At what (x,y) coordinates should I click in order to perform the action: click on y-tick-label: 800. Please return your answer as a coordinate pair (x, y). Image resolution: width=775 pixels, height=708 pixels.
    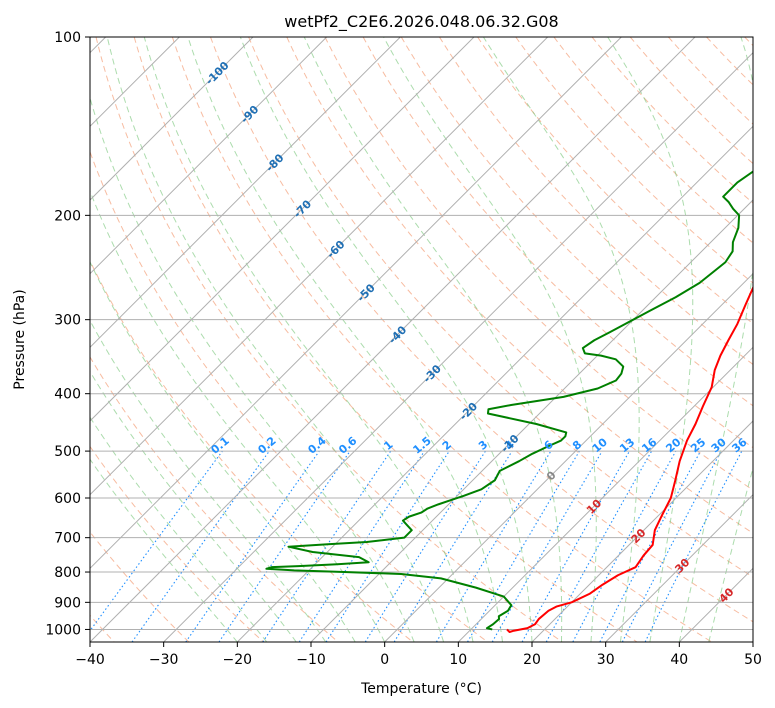
    Looking at the image, I should click on (67, 573).